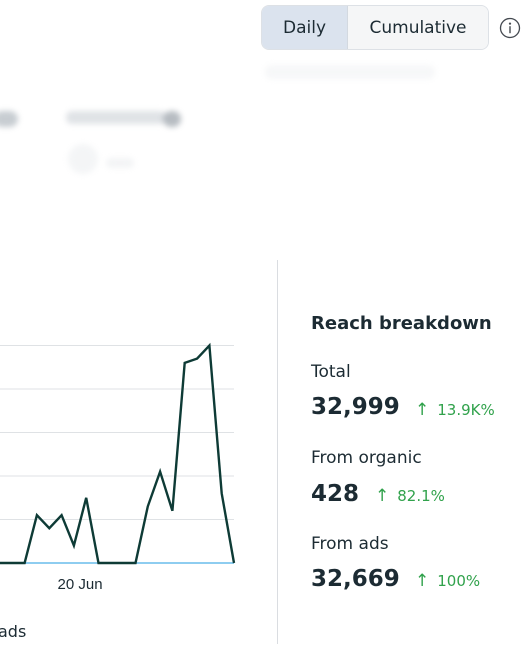 This screenshot has height=660, width=530. What do you see at coordinates (355, 407) in the screenshot?
I see `total-value: 32,999` at bounding box center [355, 407].